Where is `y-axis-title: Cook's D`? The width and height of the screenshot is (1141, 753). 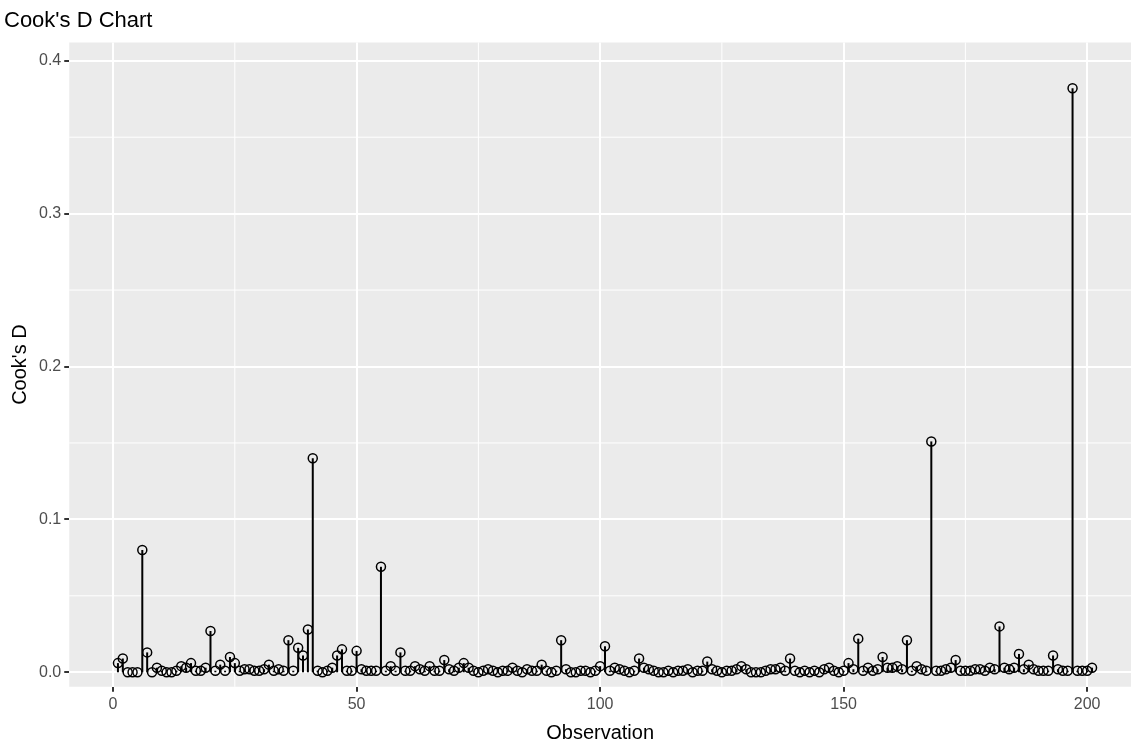 y-axis-title: Cook's D is located at coordinates (18, 364).